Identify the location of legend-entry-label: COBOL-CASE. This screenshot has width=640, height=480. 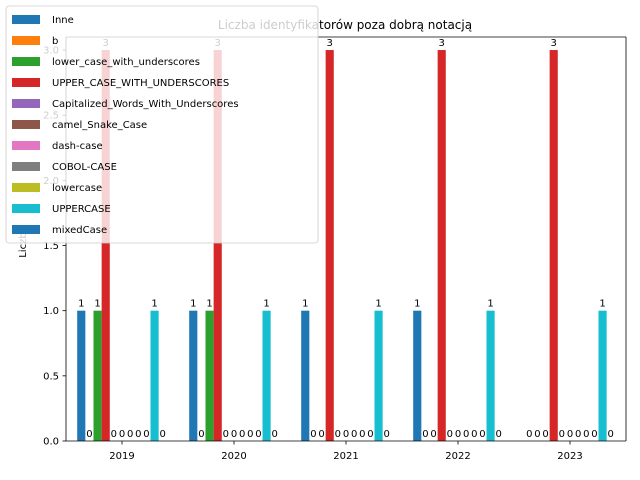
(84, 167).